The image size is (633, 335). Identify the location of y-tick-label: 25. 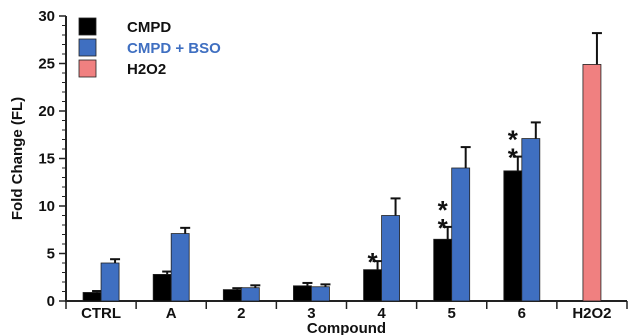
(46, 64).